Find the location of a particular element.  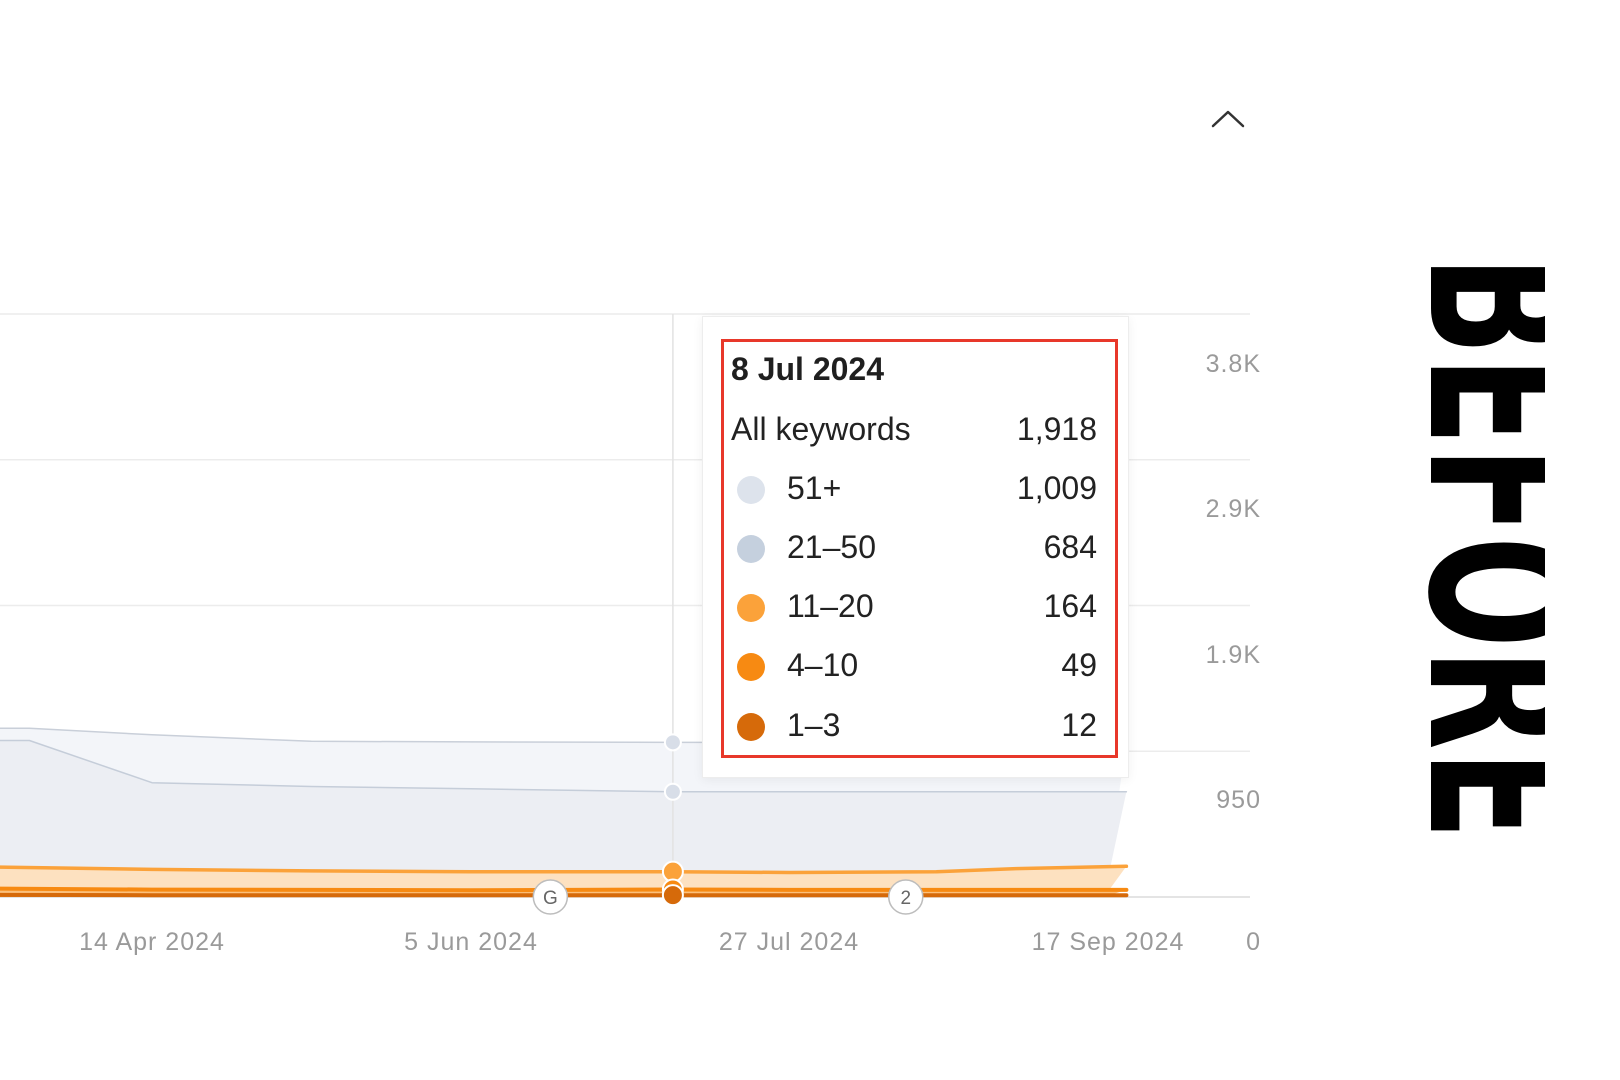

y-tick-3.8K: 3.8K is located at coordinates (1233, 364).